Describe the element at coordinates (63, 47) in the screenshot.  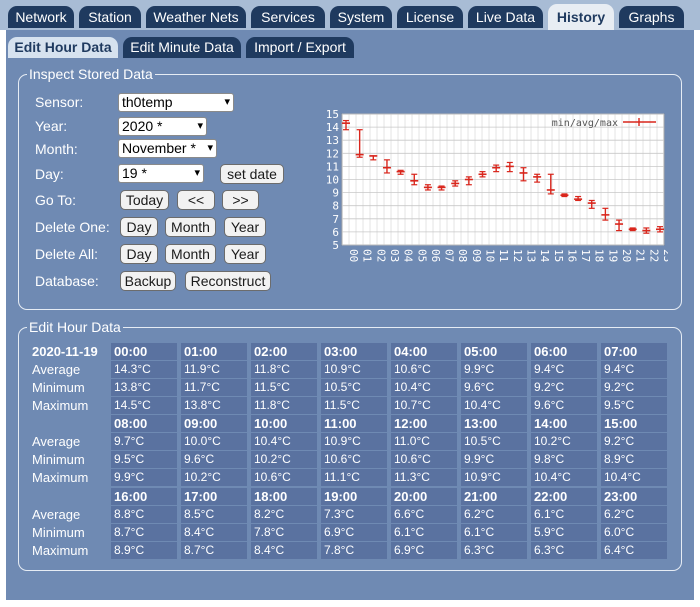
I see `subtab-edit-hour-data: Edit Hour Data` at that location.